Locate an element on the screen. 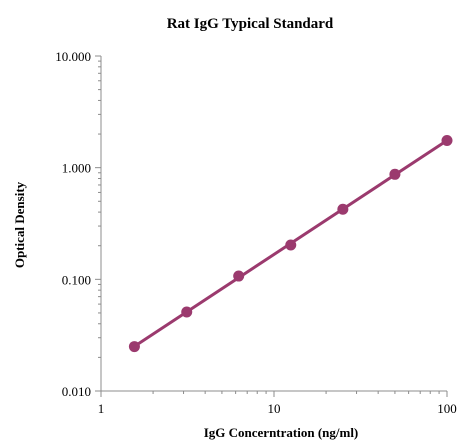  x-tick-label: 10 is located at coordinates (274, 408).